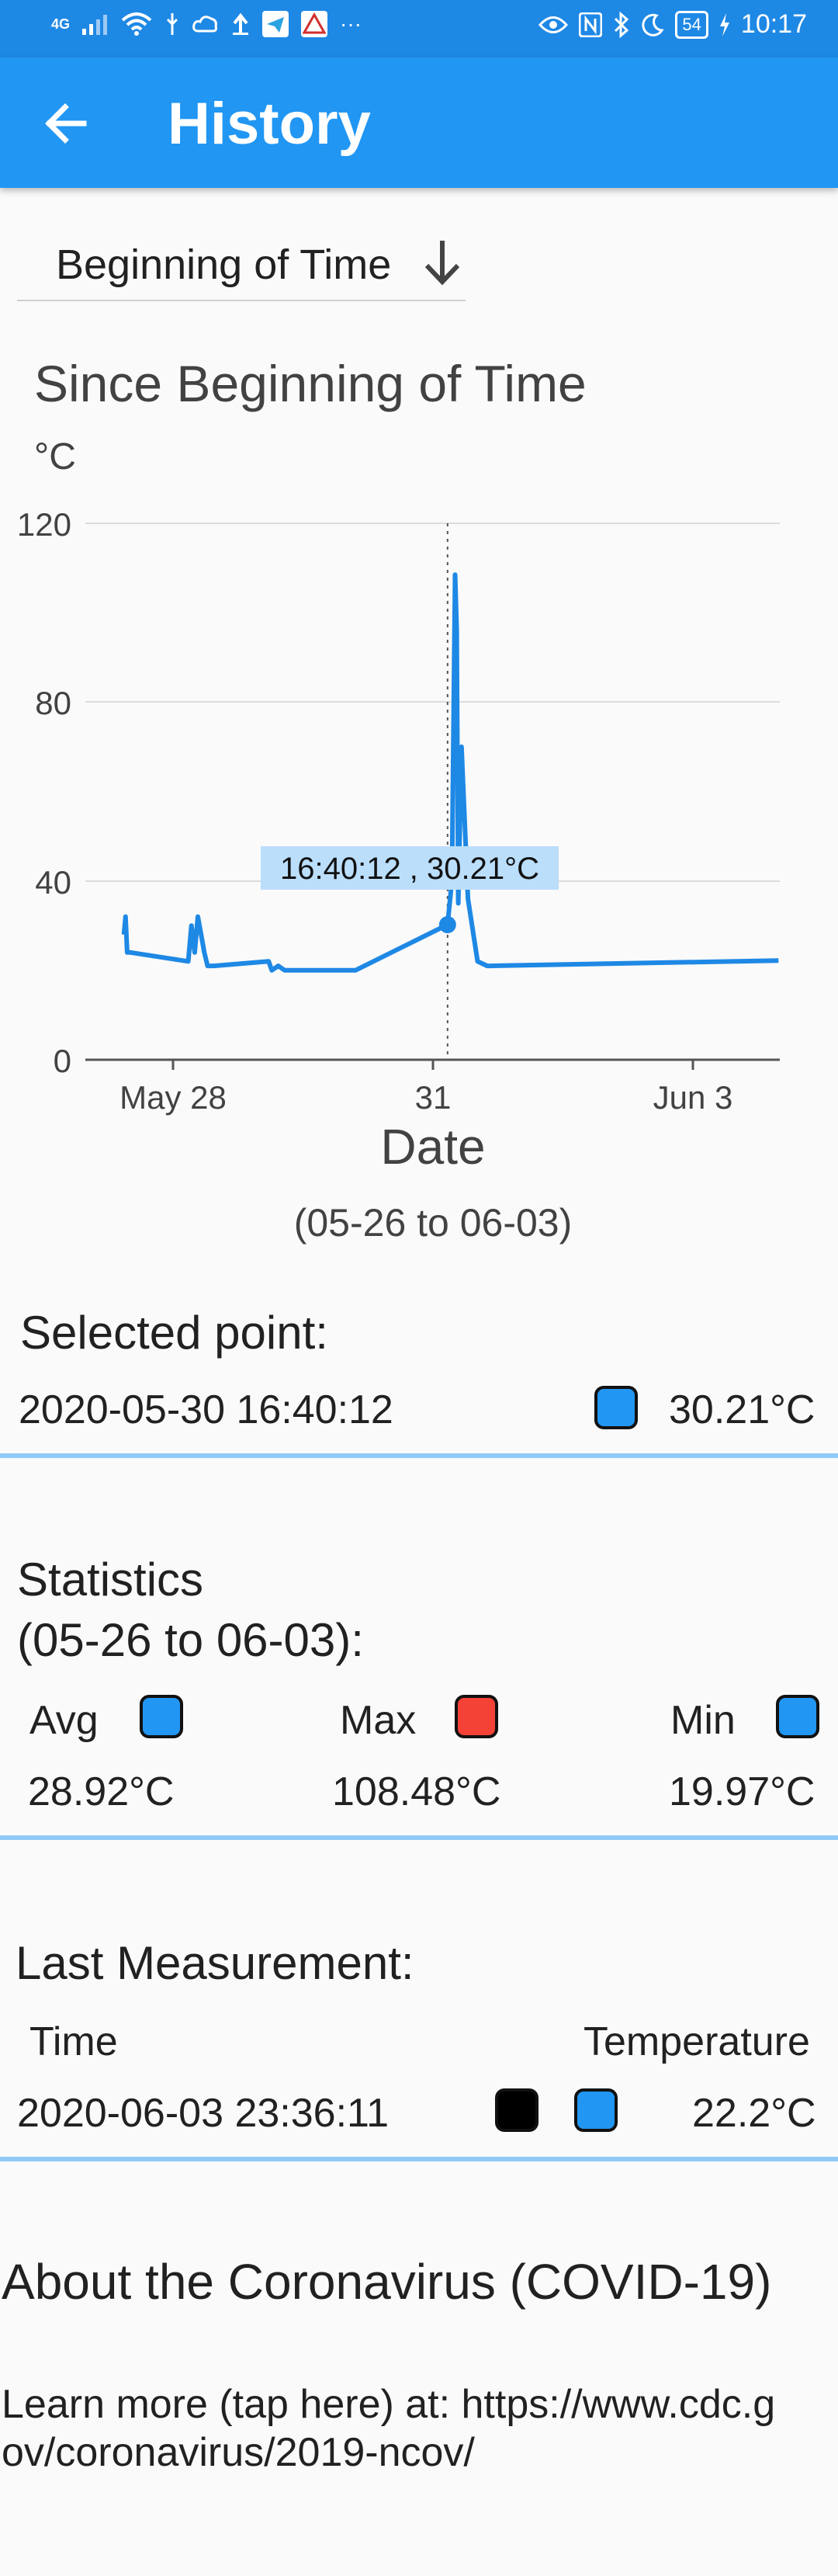 The image size is (838, 2576). Describe the element at coordinates (742, 1791) in the screenshot. I see `min-value: 19.97°C` at that location.